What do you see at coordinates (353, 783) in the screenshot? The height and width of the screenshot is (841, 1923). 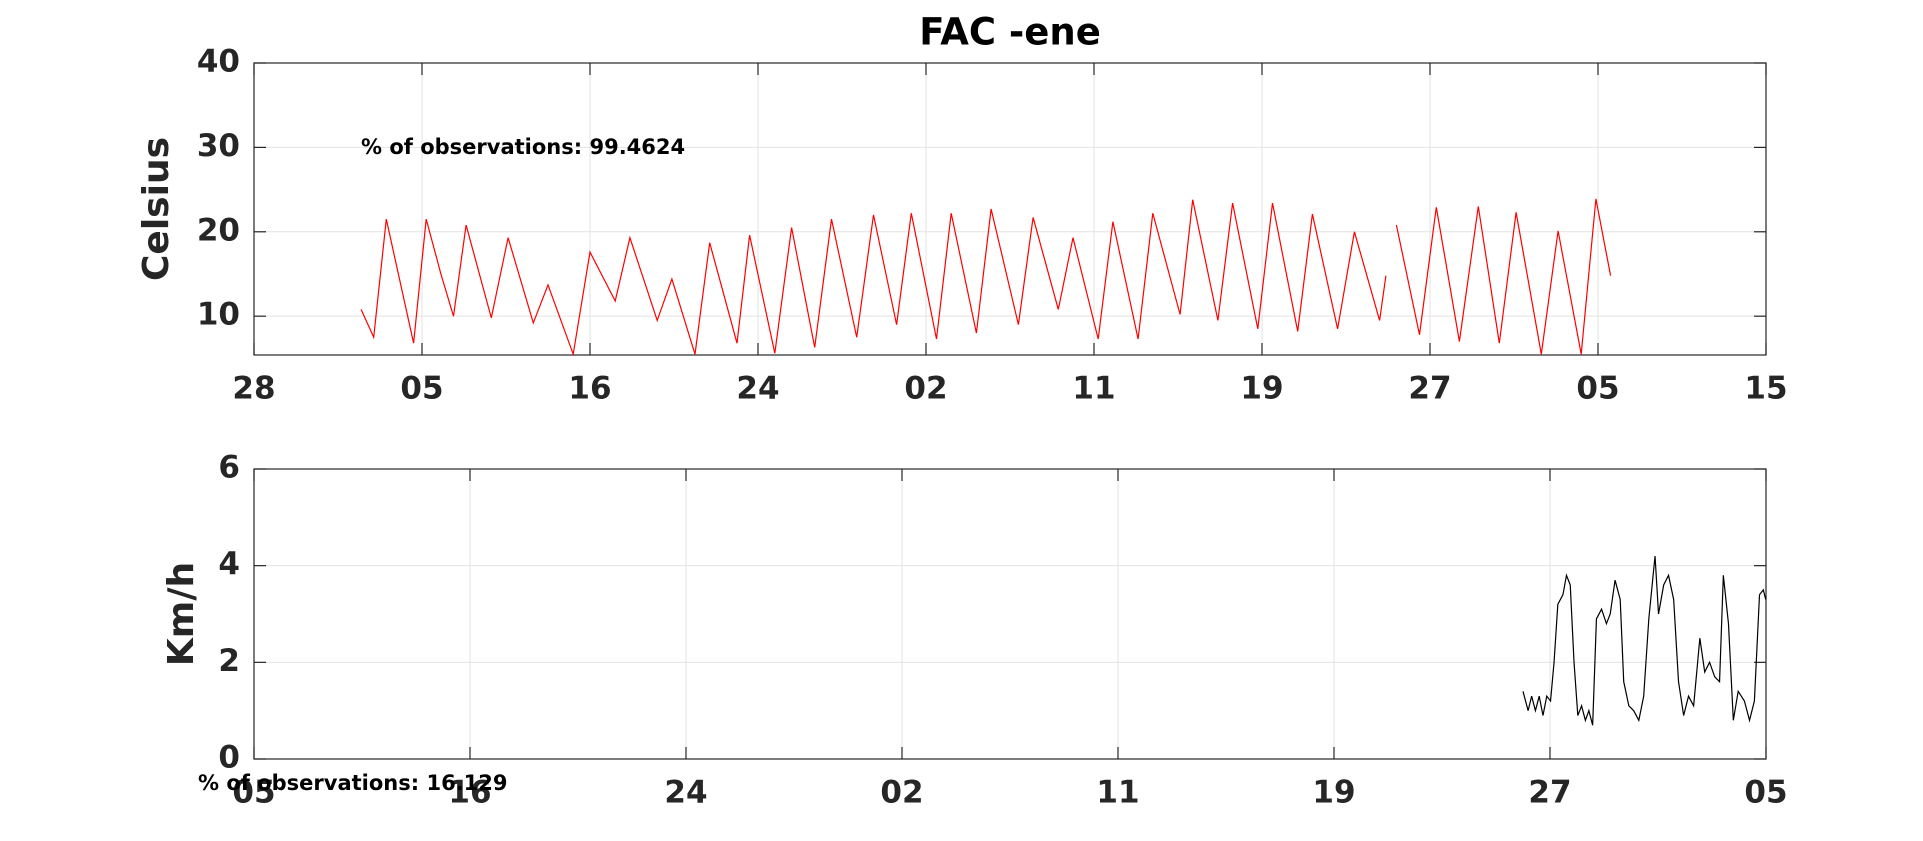 I see `annotation: % of observations: 16.129` at bounding box center [353, 783].